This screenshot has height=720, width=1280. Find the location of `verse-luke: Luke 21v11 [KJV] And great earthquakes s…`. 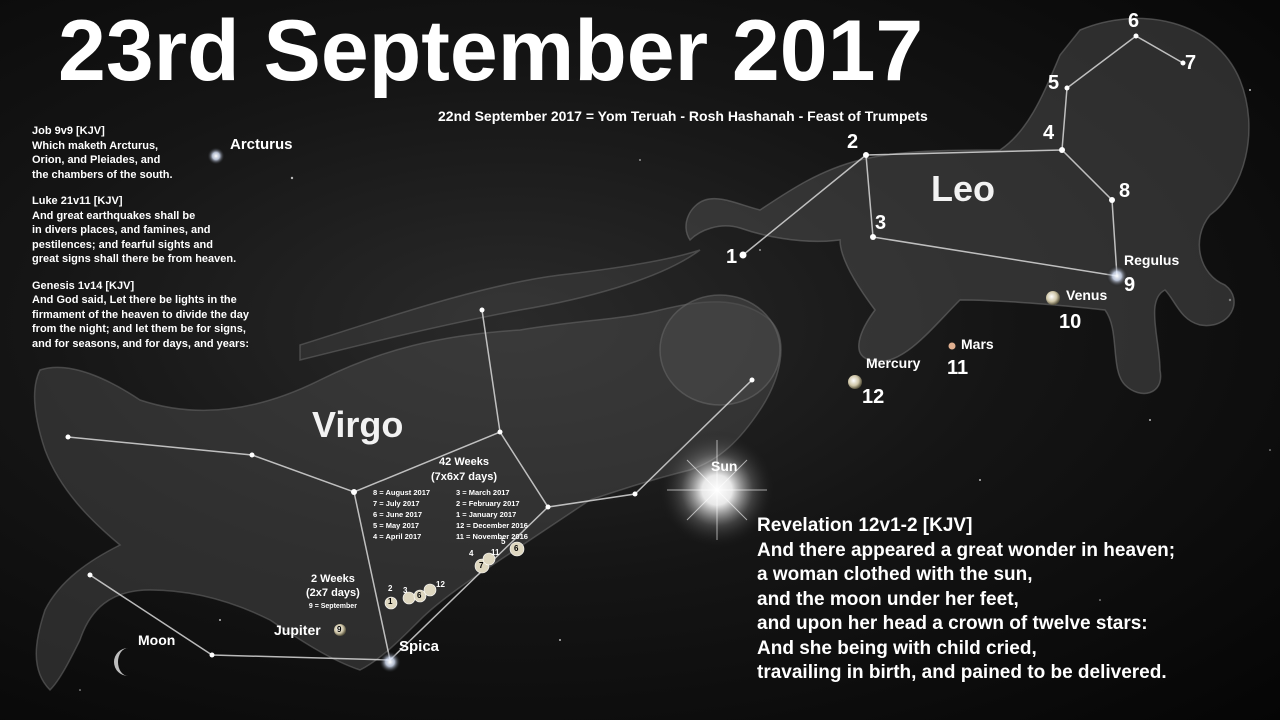

verse-luke: Luke 21v11 [KJV] And great earthquakes s… is located at coordinates (140, 230).